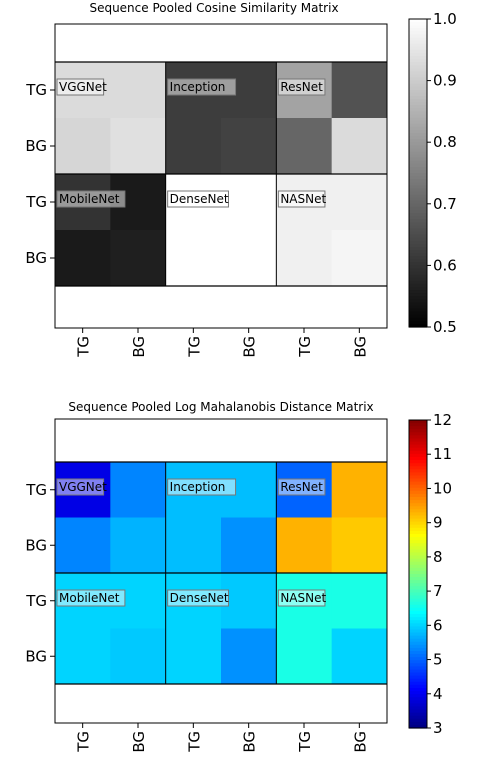 The image size is (488, 772). I want to click on model-label: NASNet, so click(301, 598).